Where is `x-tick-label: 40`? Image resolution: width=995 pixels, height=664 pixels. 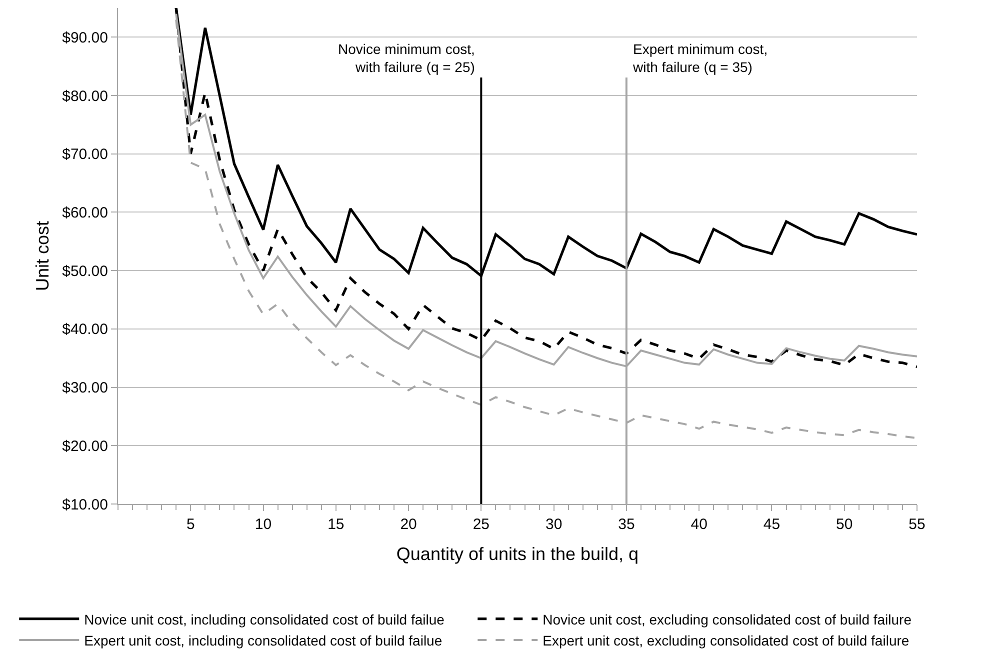
x-tick-label: 40 is located at coordinates (699, 524).